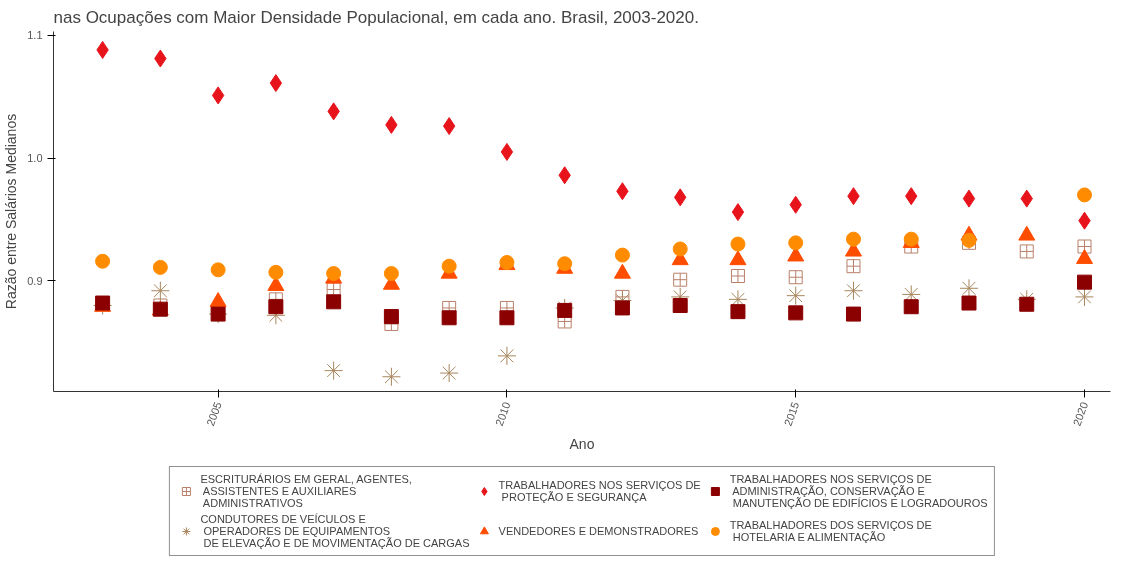  I want to click on y-axis-title: Razão entre Salários Medianos, so click(11, 211).